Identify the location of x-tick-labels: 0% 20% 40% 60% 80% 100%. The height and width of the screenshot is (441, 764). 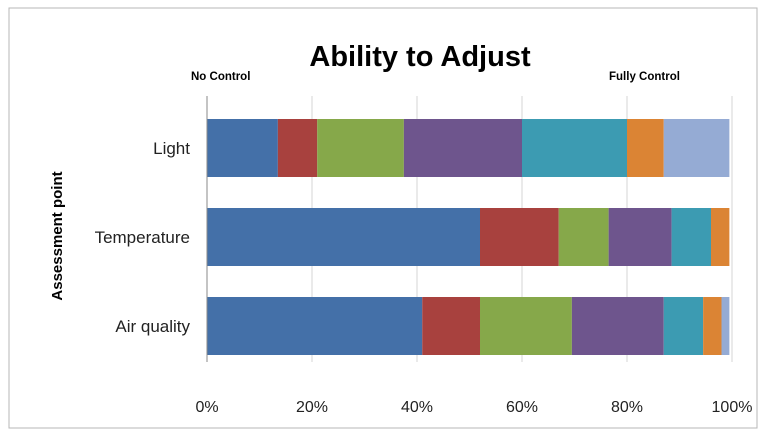
(473, 407).